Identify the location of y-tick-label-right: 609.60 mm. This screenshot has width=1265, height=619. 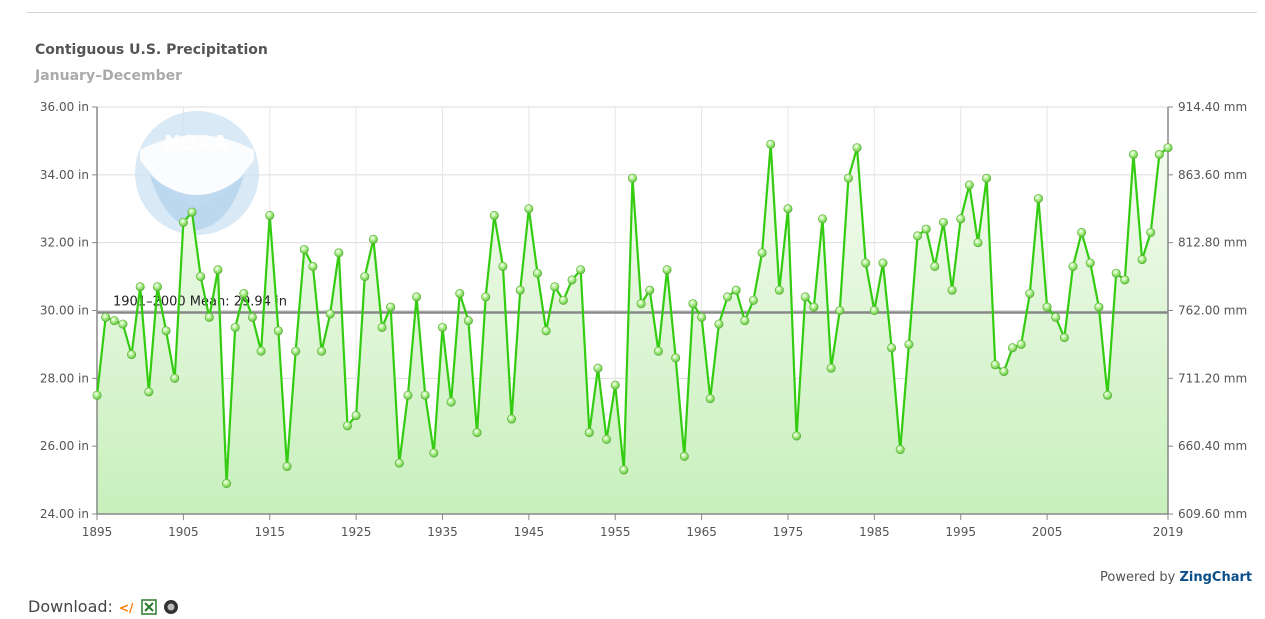
(1212, 514).